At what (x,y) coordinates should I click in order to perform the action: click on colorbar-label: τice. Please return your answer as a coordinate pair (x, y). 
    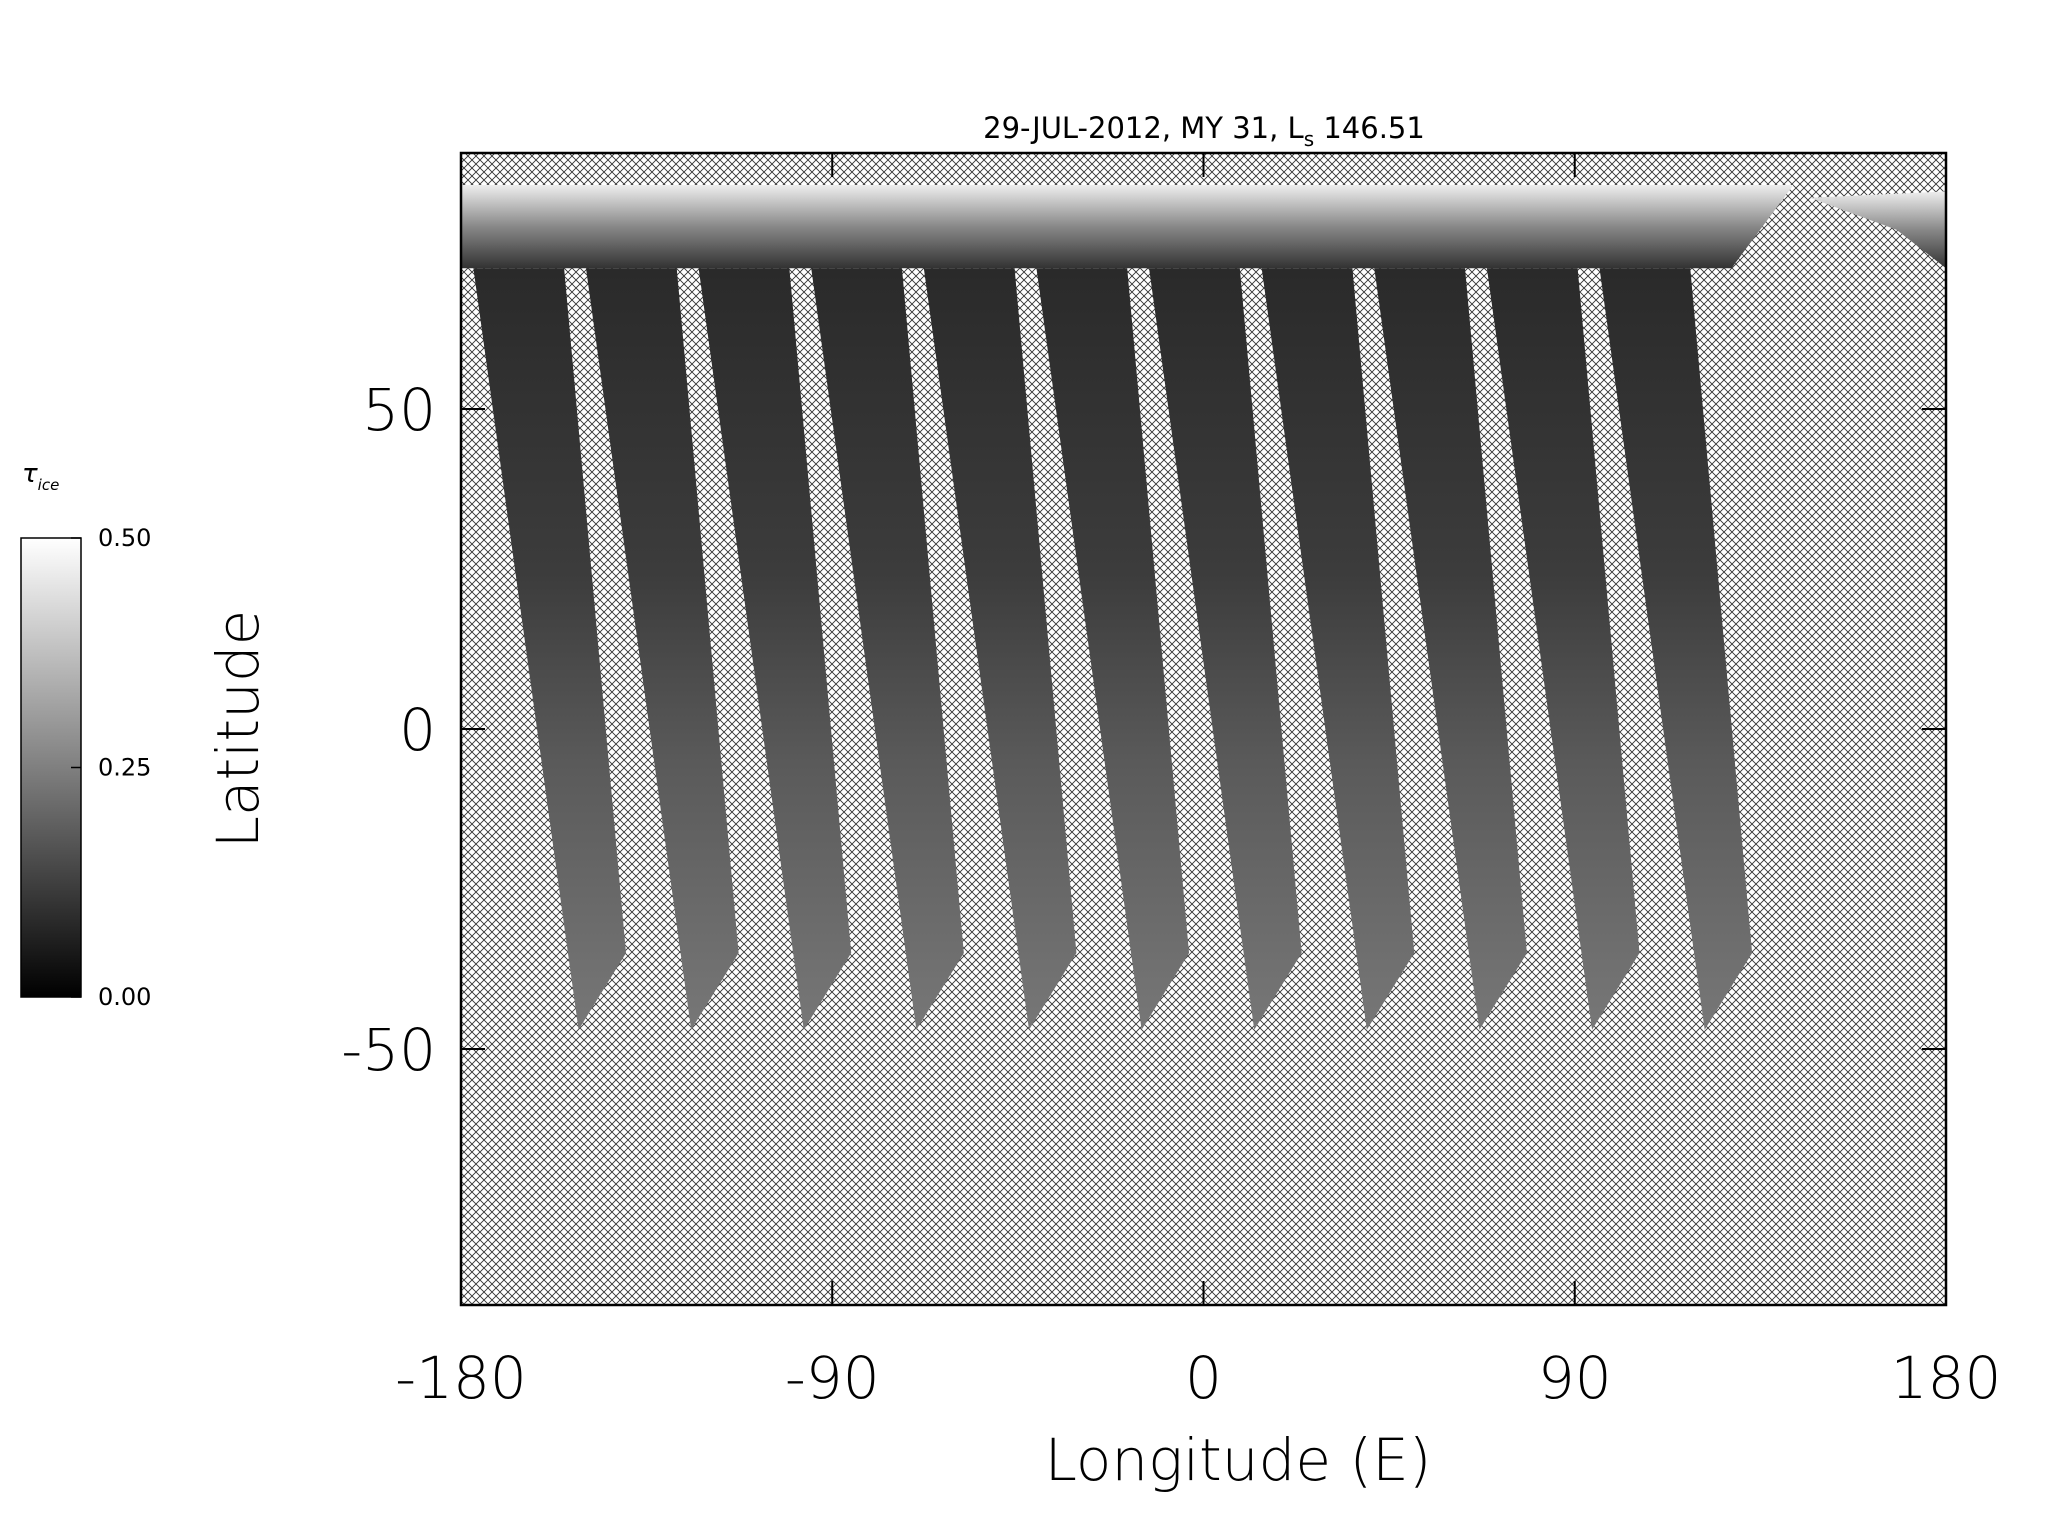
    Looking at the image, I should click on (40, 476).